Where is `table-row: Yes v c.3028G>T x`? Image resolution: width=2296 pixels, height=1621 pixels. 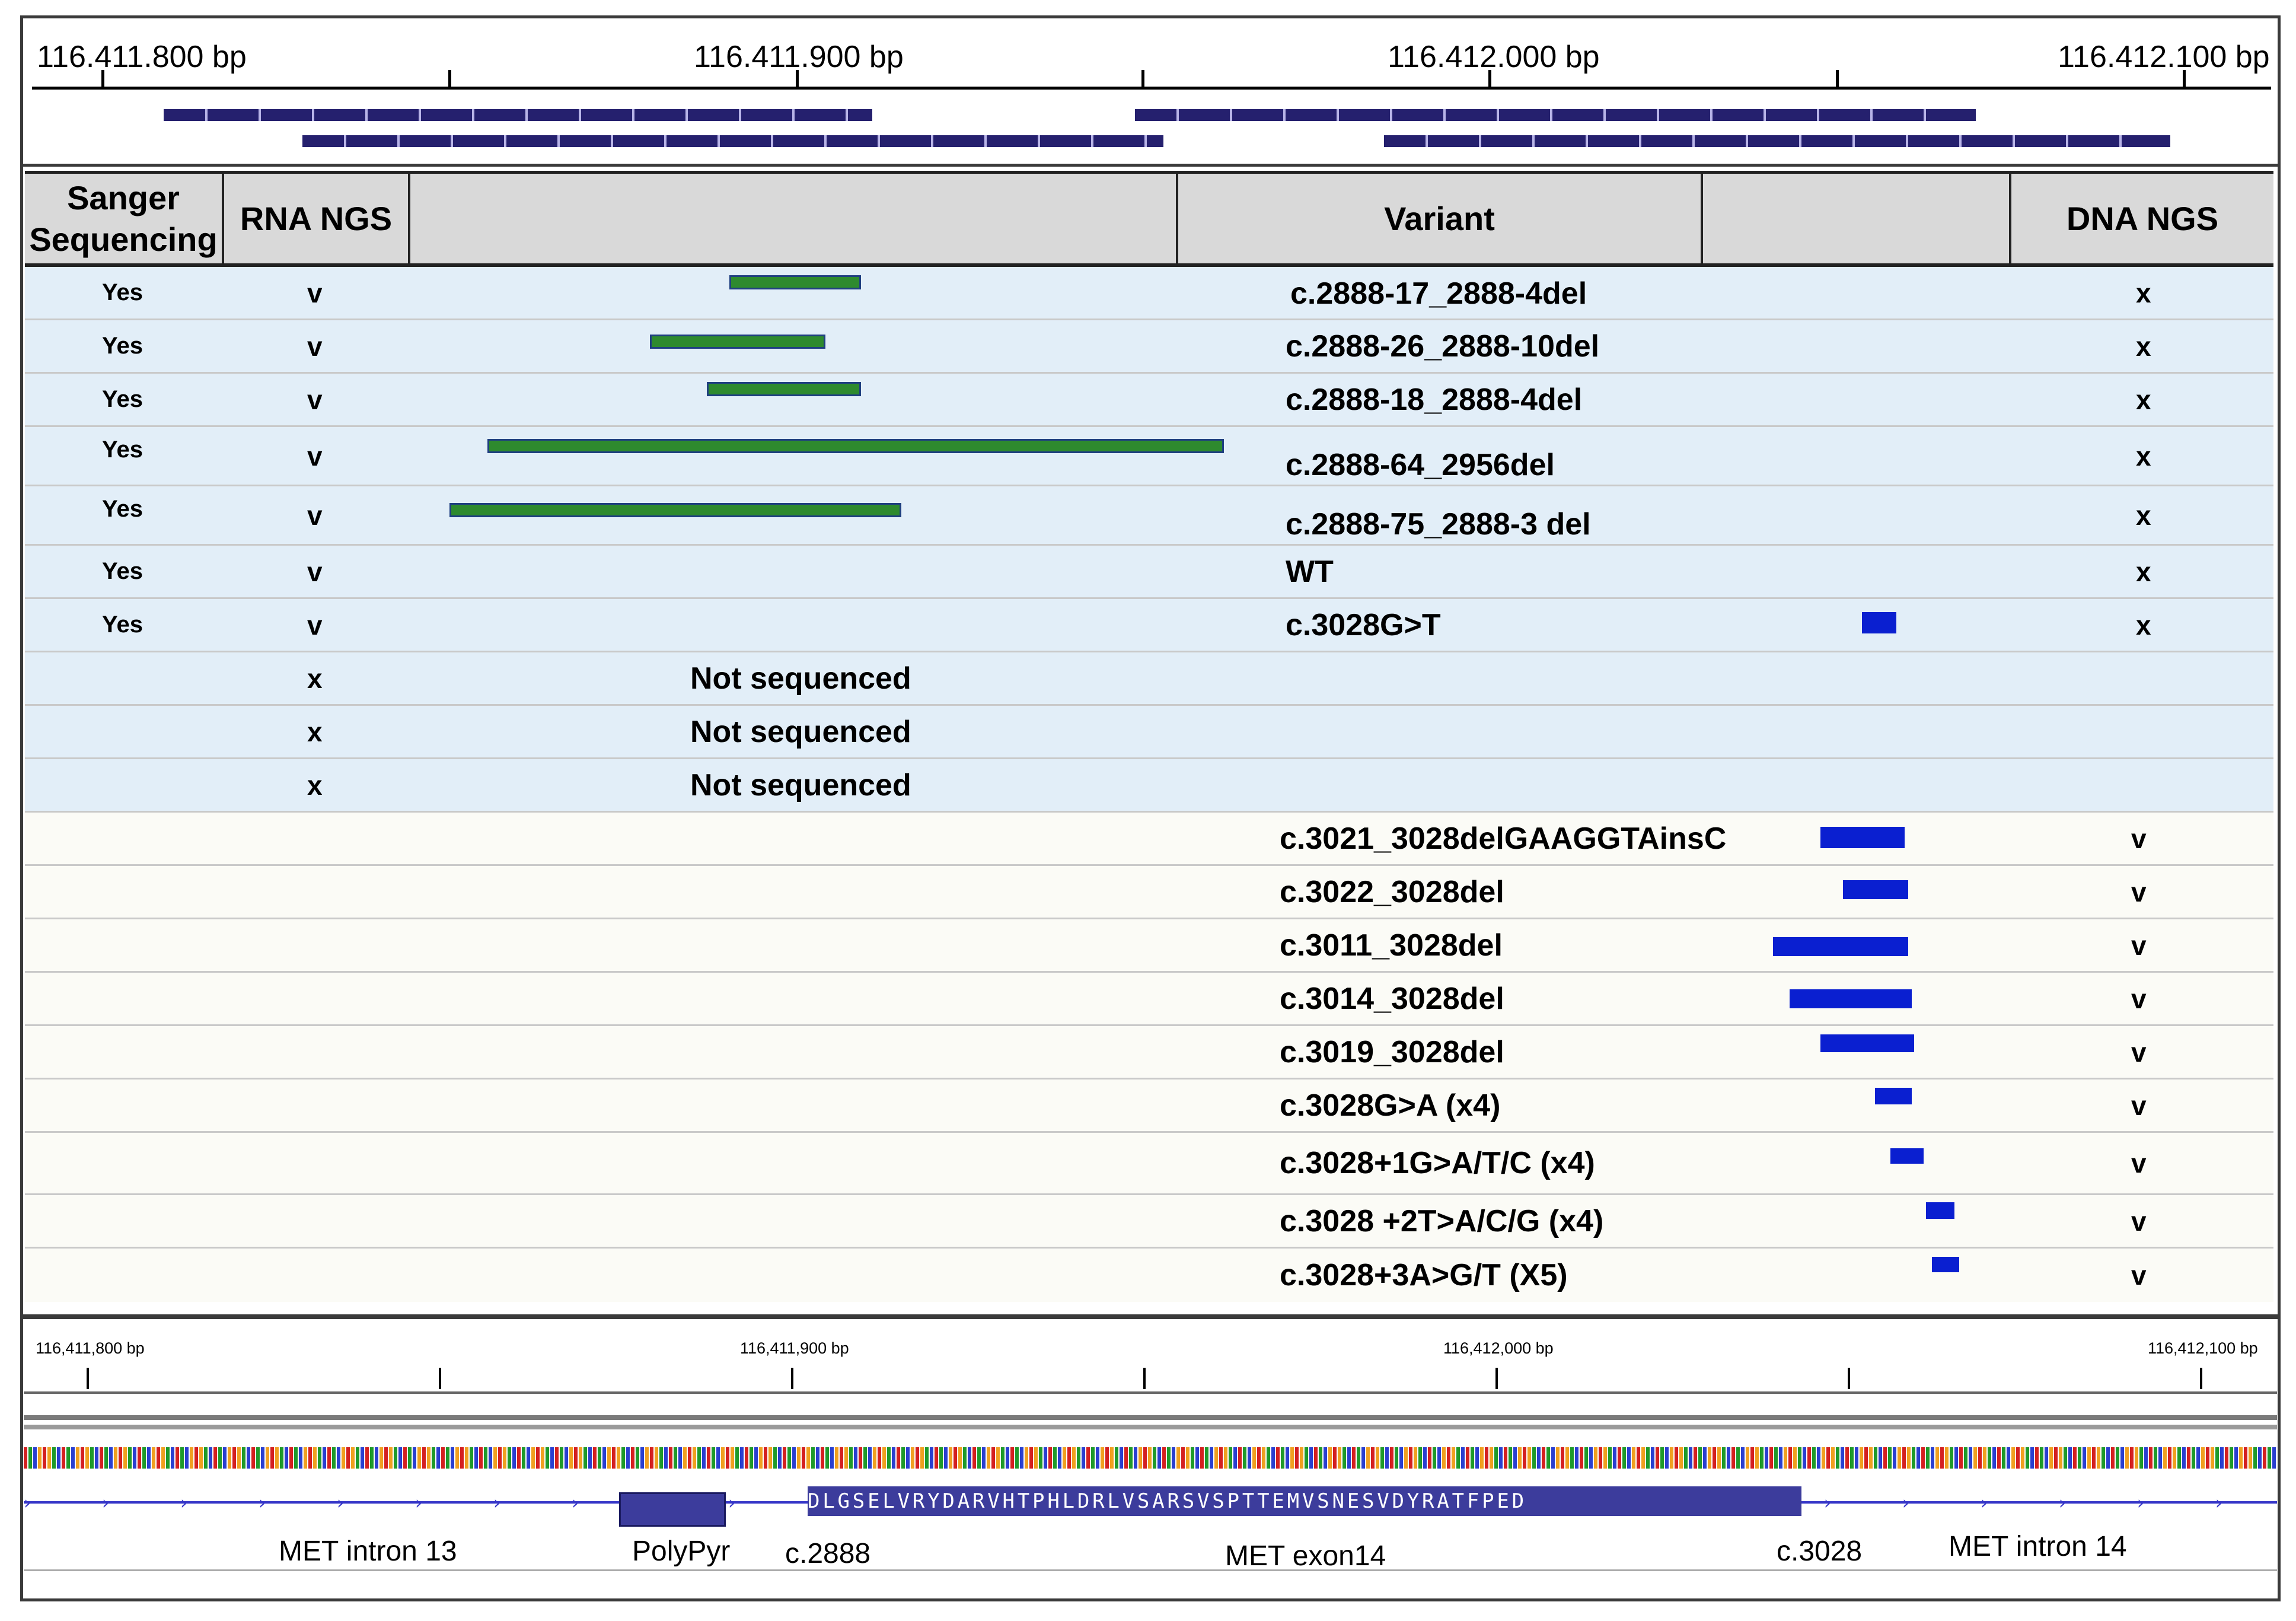
table-row: Yes v c.3028G>T x is located at coordinates (1149, 625).